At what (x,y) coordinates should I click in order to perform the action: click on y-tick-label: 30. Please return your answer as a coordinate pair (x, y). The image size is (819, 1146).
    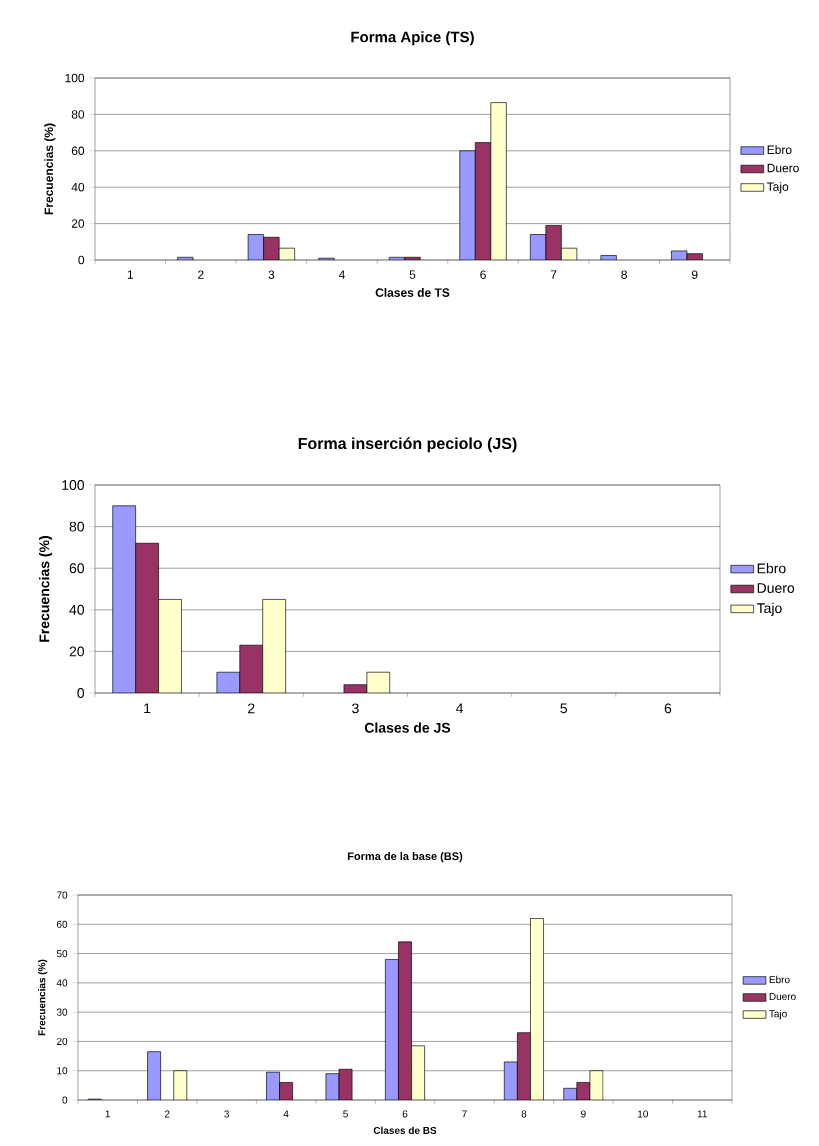
    Looking at the image, I should click on (62, 1012).